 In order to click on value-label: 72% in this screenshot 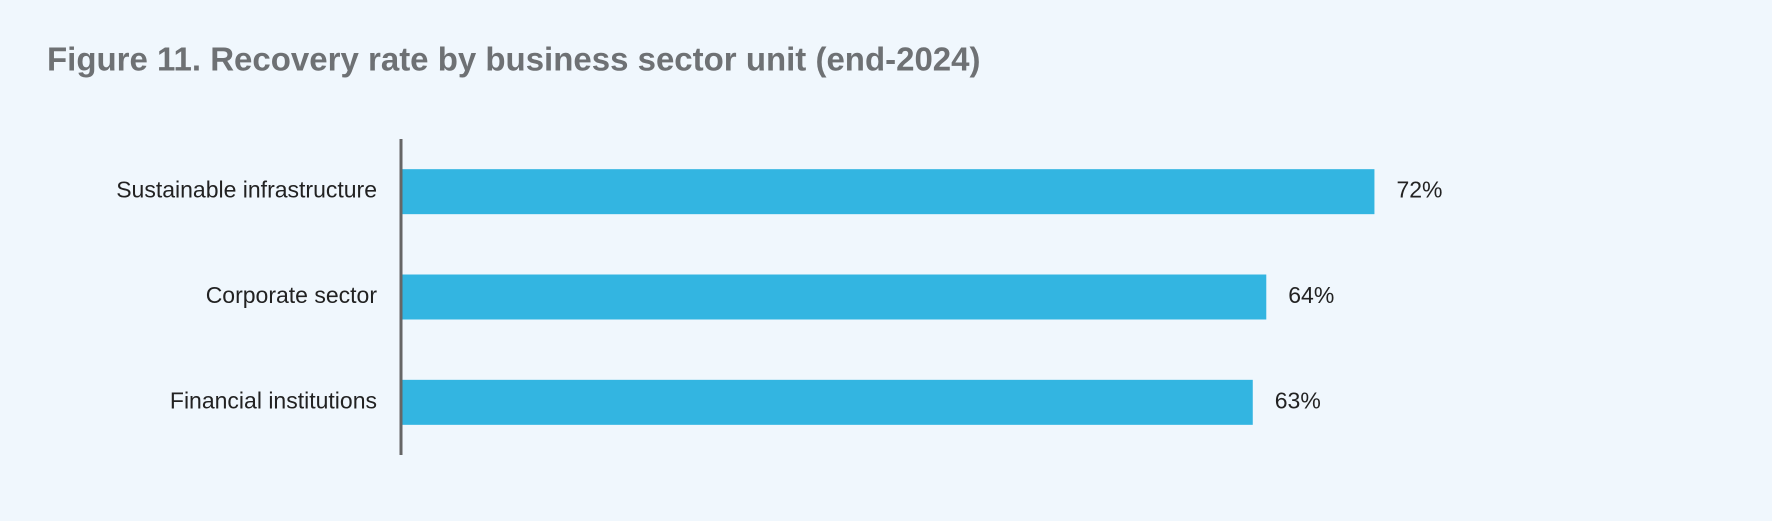, I will do `click(1419, 190)`.